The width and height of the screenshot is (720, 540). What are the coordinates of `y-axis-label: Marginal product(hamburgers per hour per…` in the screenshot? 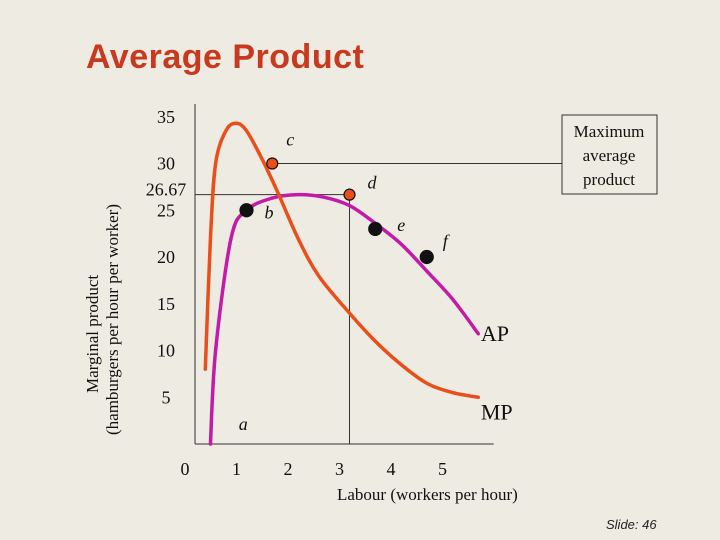 It's located at (102, 319).